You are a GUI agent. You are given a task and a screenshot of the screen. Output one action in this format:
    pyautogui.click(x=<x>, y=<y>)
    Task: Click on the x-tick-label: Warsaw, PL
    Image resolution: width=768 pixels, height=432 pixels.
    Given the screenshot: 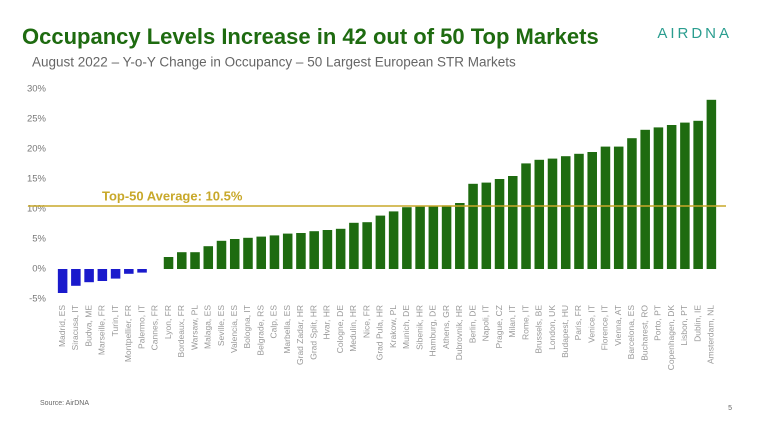 What is the action you would take?
    pyautogui.click(x=194, y=327)
    